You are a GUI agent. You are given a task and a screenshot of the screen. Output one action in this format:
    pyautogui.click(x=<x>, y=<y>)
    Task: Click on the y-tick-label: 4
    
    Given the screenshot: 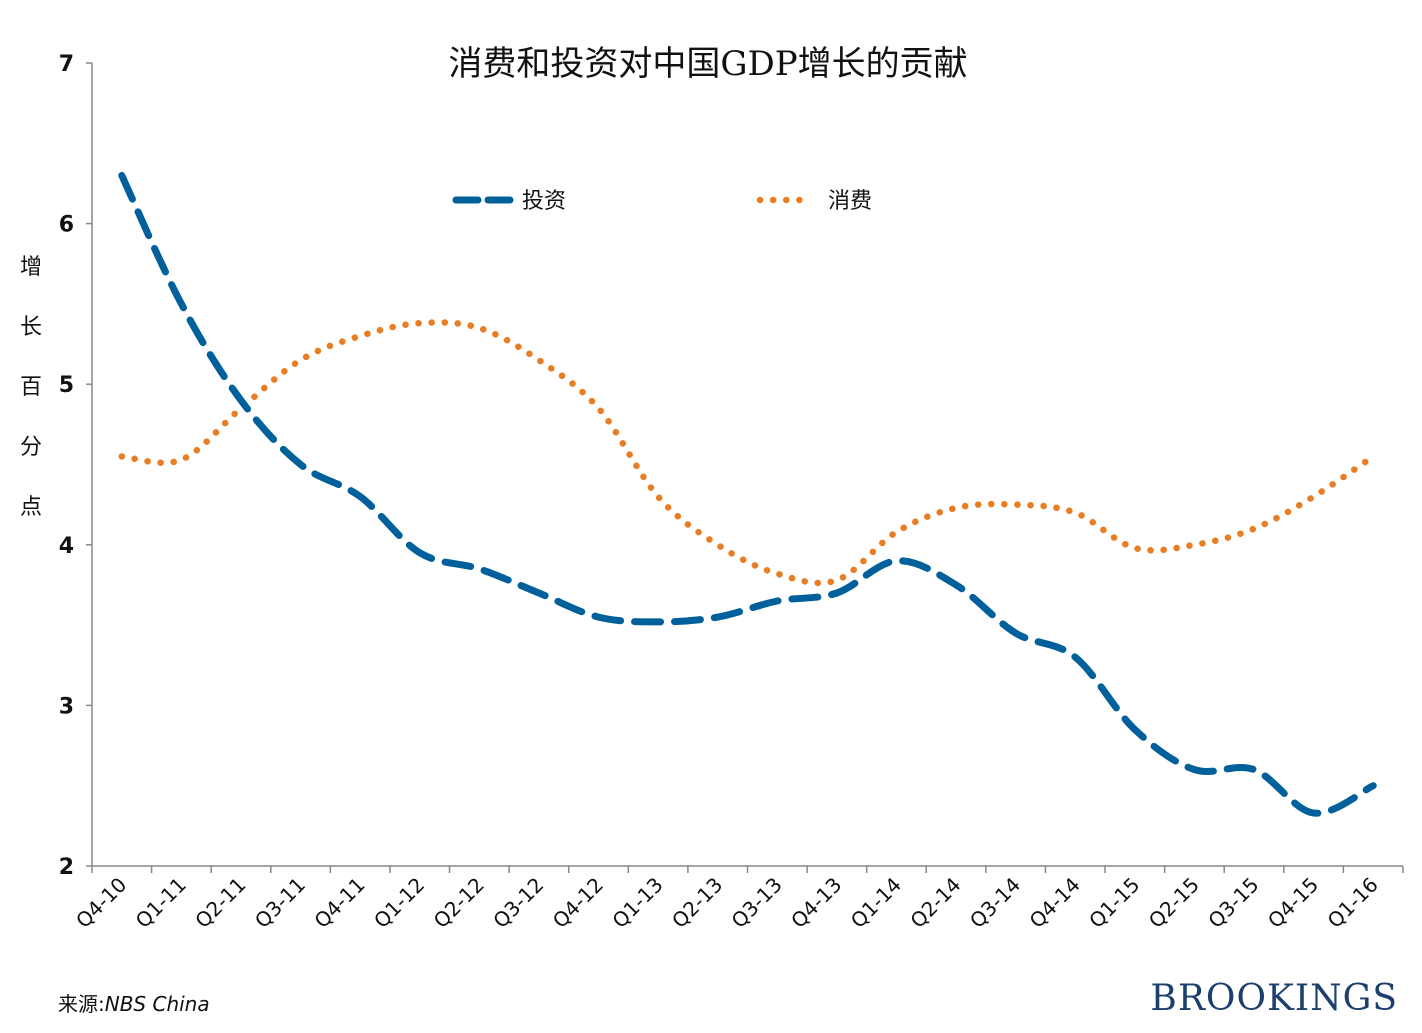 What is the action you would take?
    pyautogui.click(x=66, y=546)
    